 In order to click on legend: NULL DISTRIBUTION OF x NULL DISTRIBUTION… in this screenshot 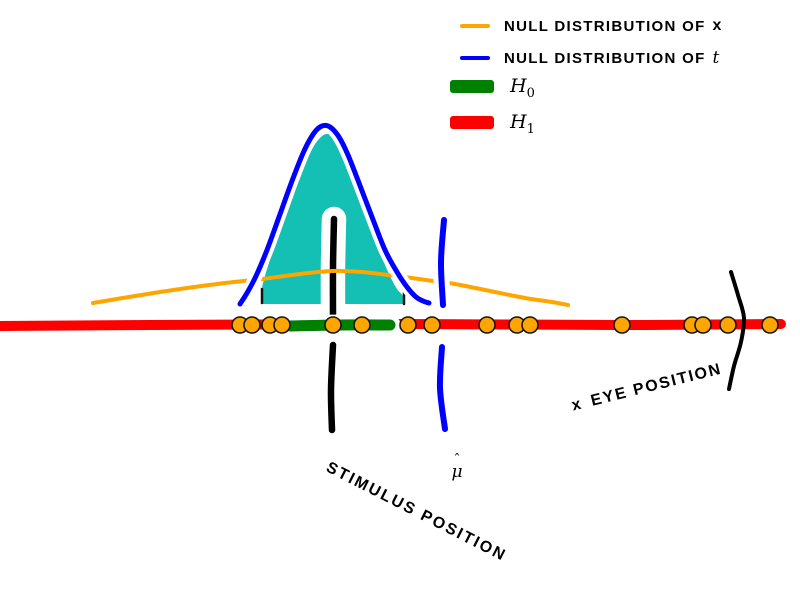, I will do `click(625, 75)`.